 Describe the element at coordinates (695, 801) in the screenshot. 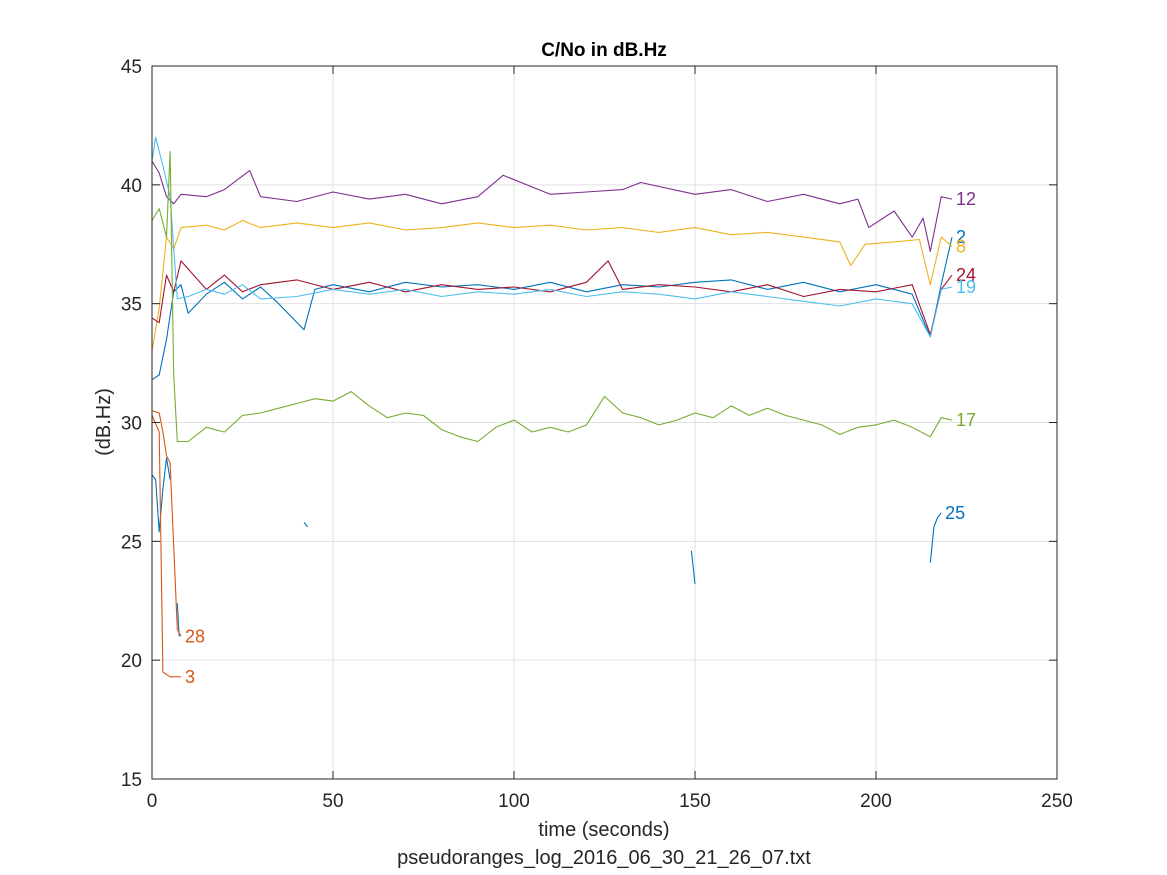

I see `x-tick-label: 150` at that location.